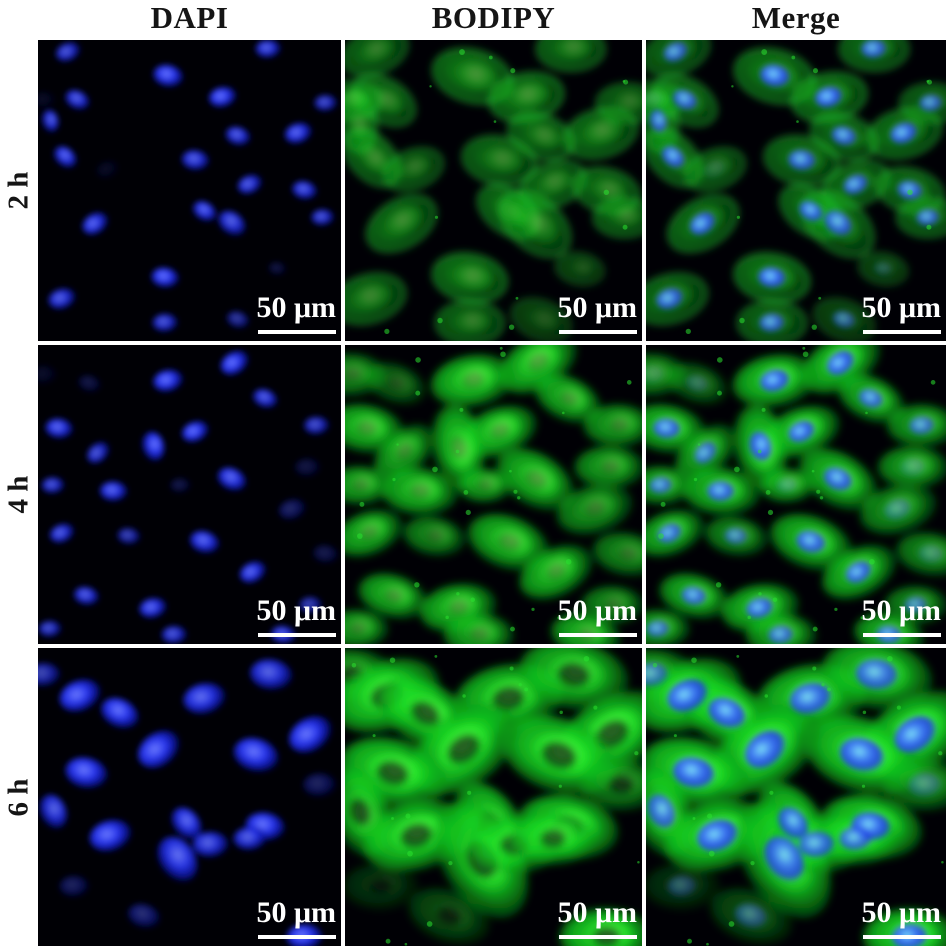 Image resolution: width=946 pixels, height=946 pixels. I want to click on row-label-2h: 2 h, so click(19, 190).